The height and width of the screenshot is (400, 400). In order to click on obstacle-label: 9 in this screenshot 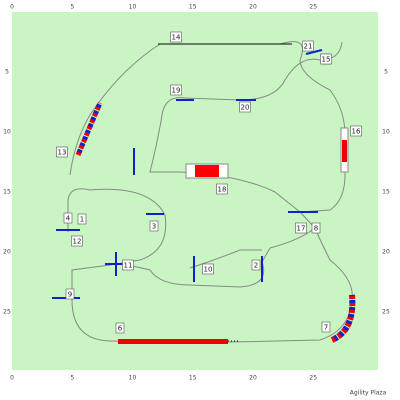, I will do `click(70, 294)`.